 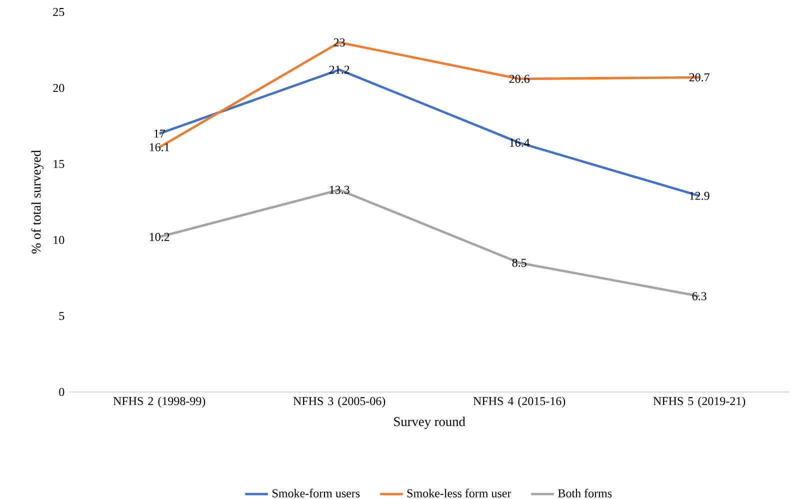 What do you see at coordinates (459, 493) in the screenshot?
I see `legend-label: Smoke-less form user` at bounding box center [459, 493].